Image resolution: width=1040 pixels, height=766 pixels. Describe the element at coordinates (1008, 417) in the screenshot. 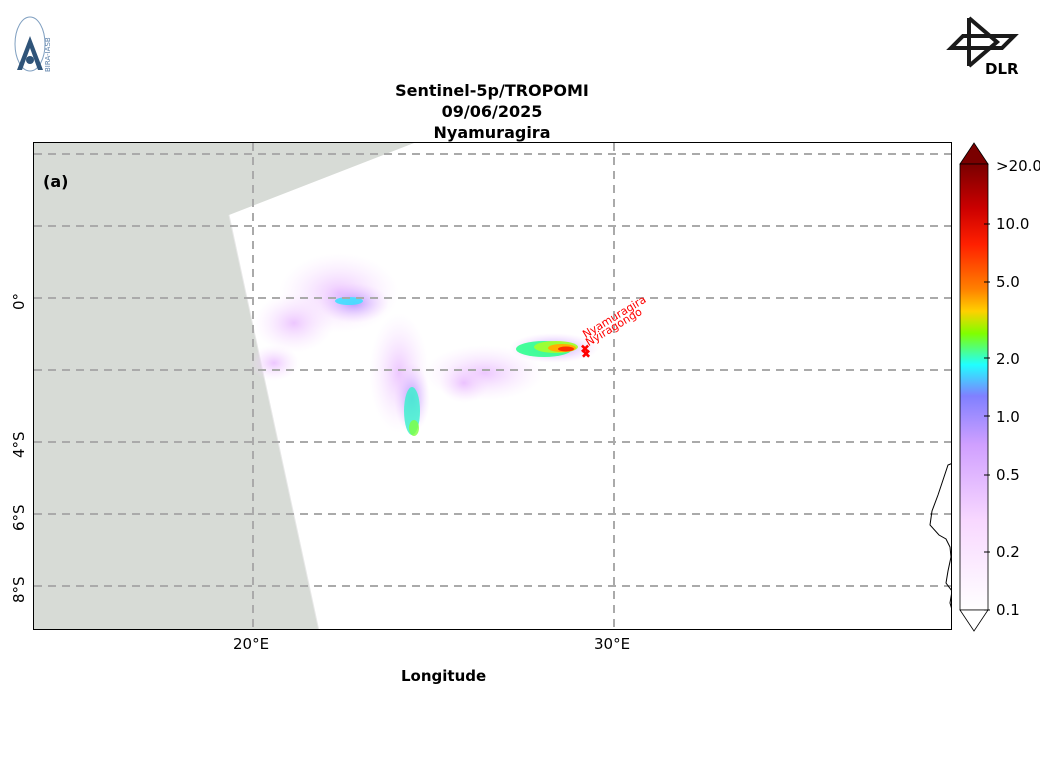

I see `colorbar-label-1: 1.0` at that location.